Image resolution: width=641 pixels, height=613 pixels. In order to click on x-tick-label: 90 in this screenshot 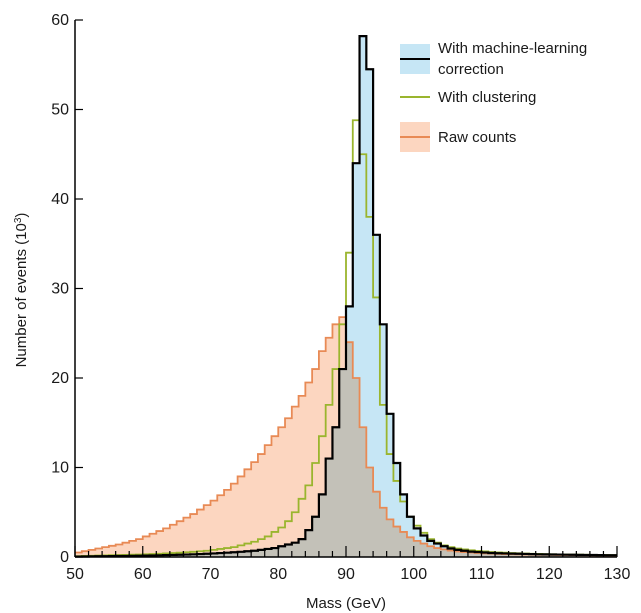, I will do `click(346, 574)`.